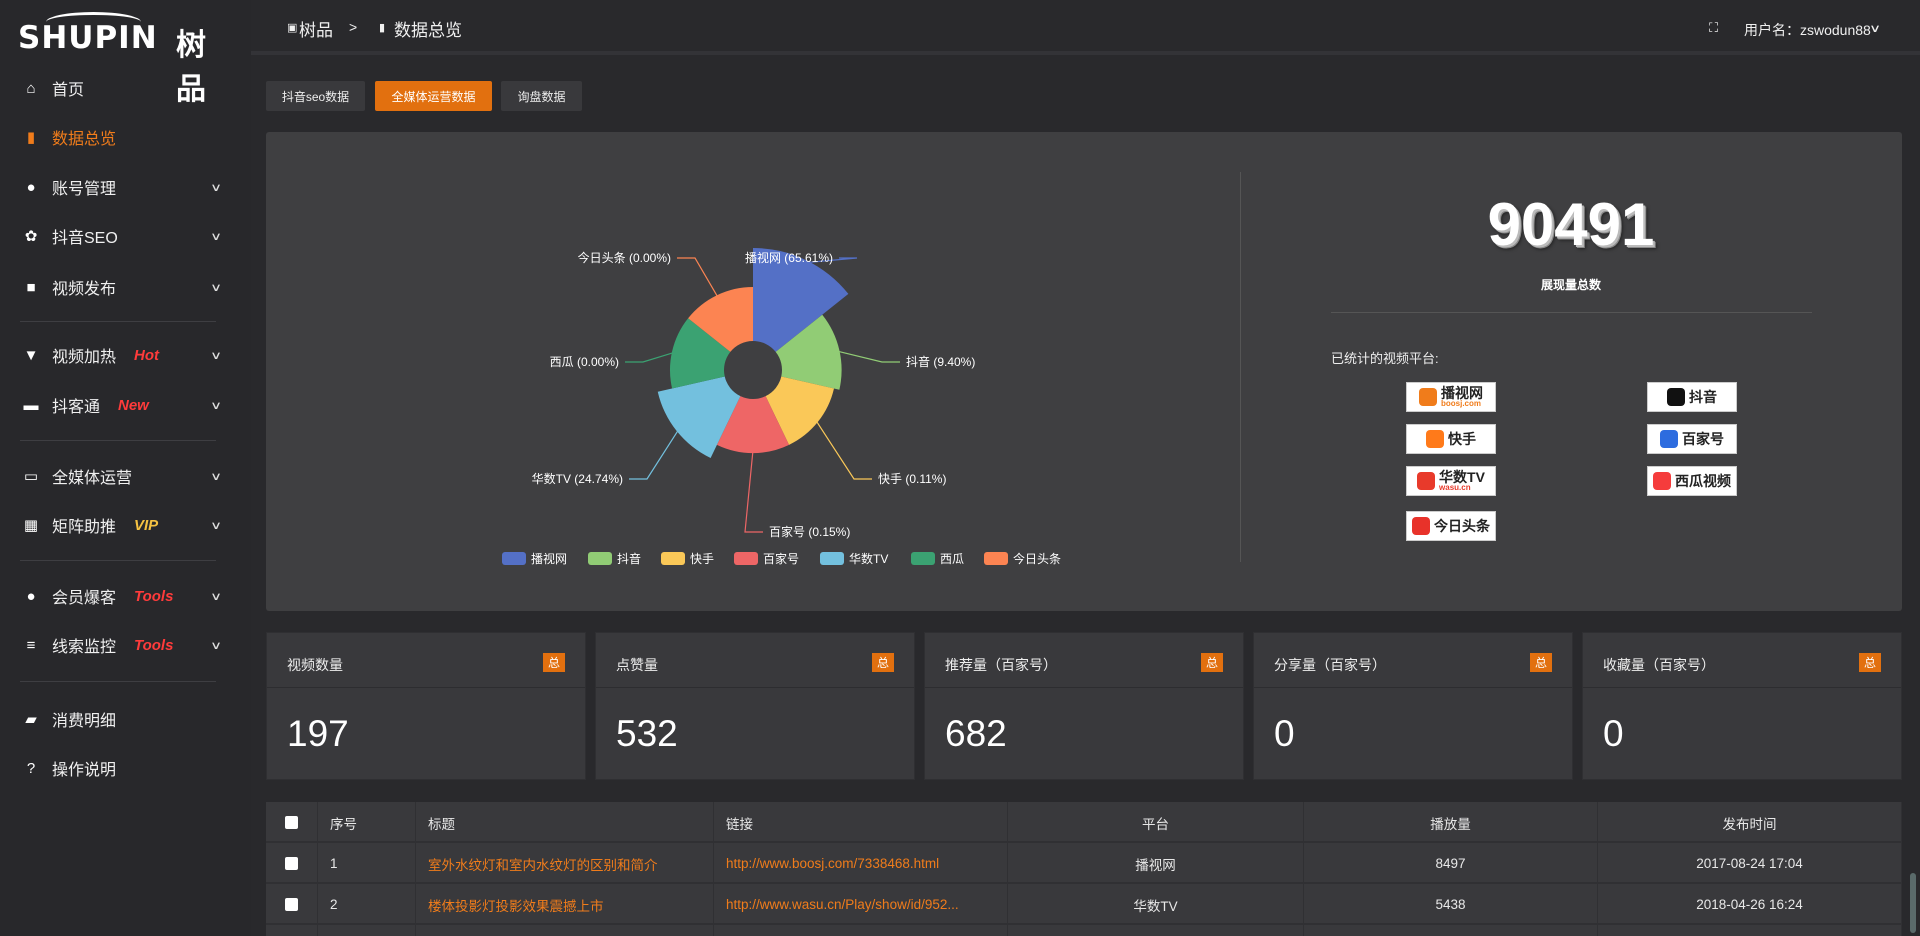  Describe the element at coordinates (1913, 903) in the screenshot. I see `scrollbar` at that location.